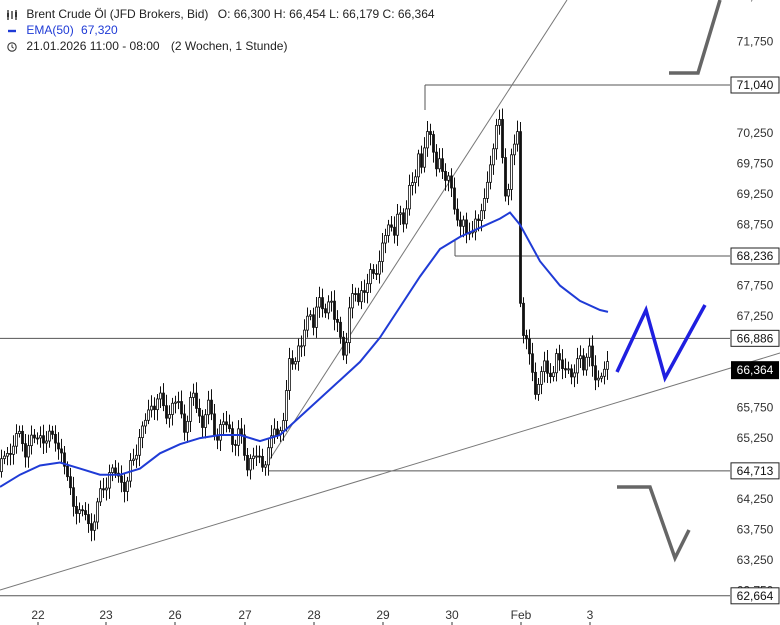 The width and height of the screenshot is (780, 625). I want to click on x-tick-label: 28, so click(314, 615).